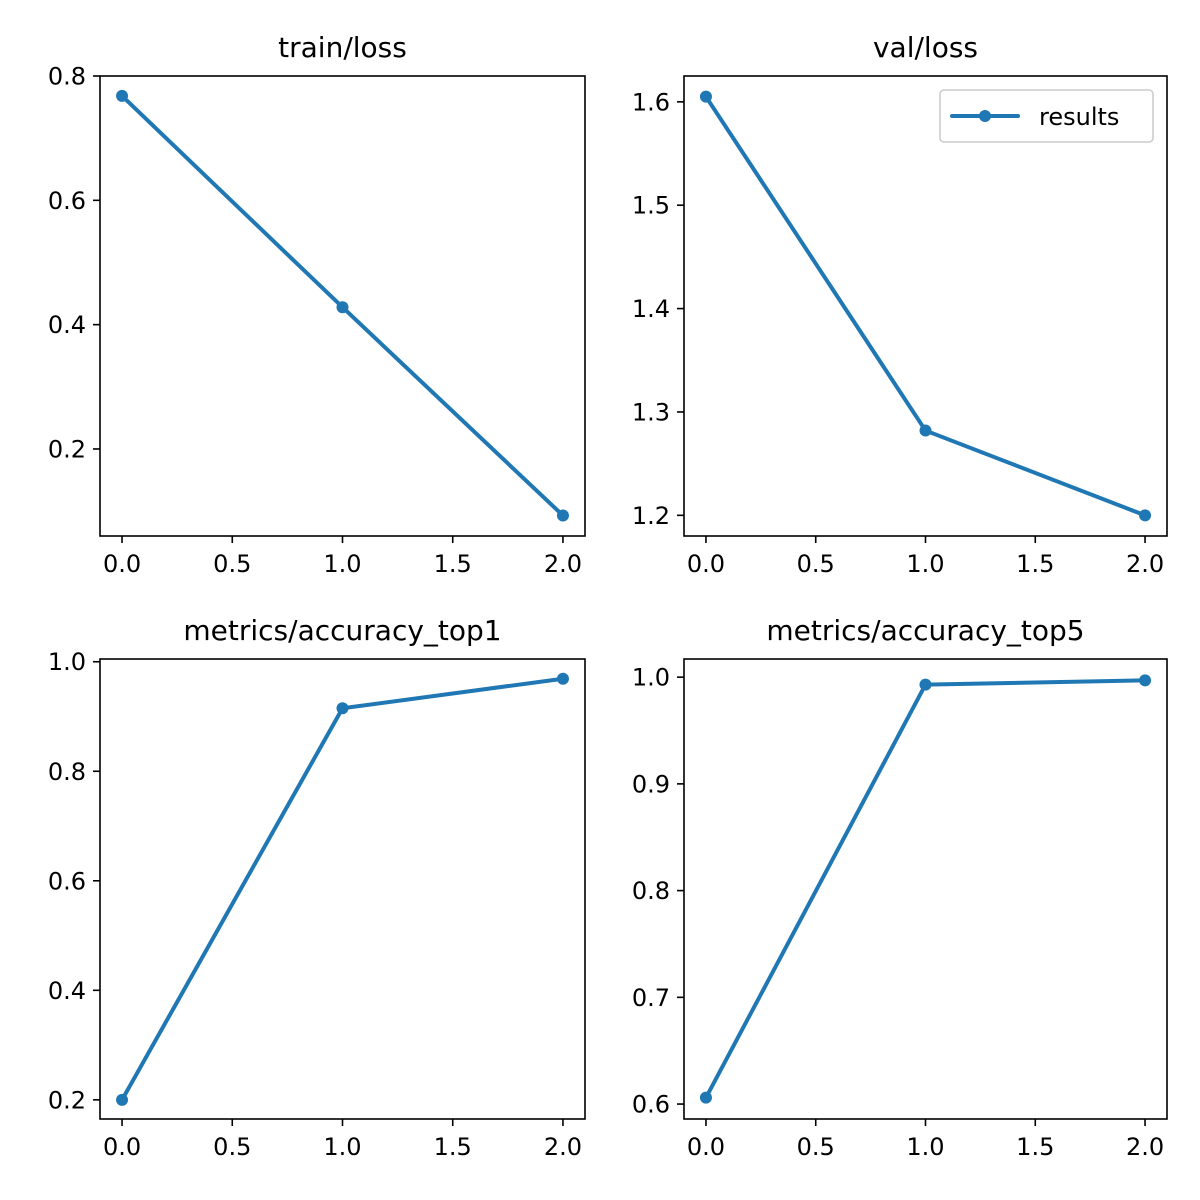 The image size is (1200, 1200). What do you see at coordinates (985, 116) in the screenshot?
I see `legend-marker` at bounding box center [985, 116].